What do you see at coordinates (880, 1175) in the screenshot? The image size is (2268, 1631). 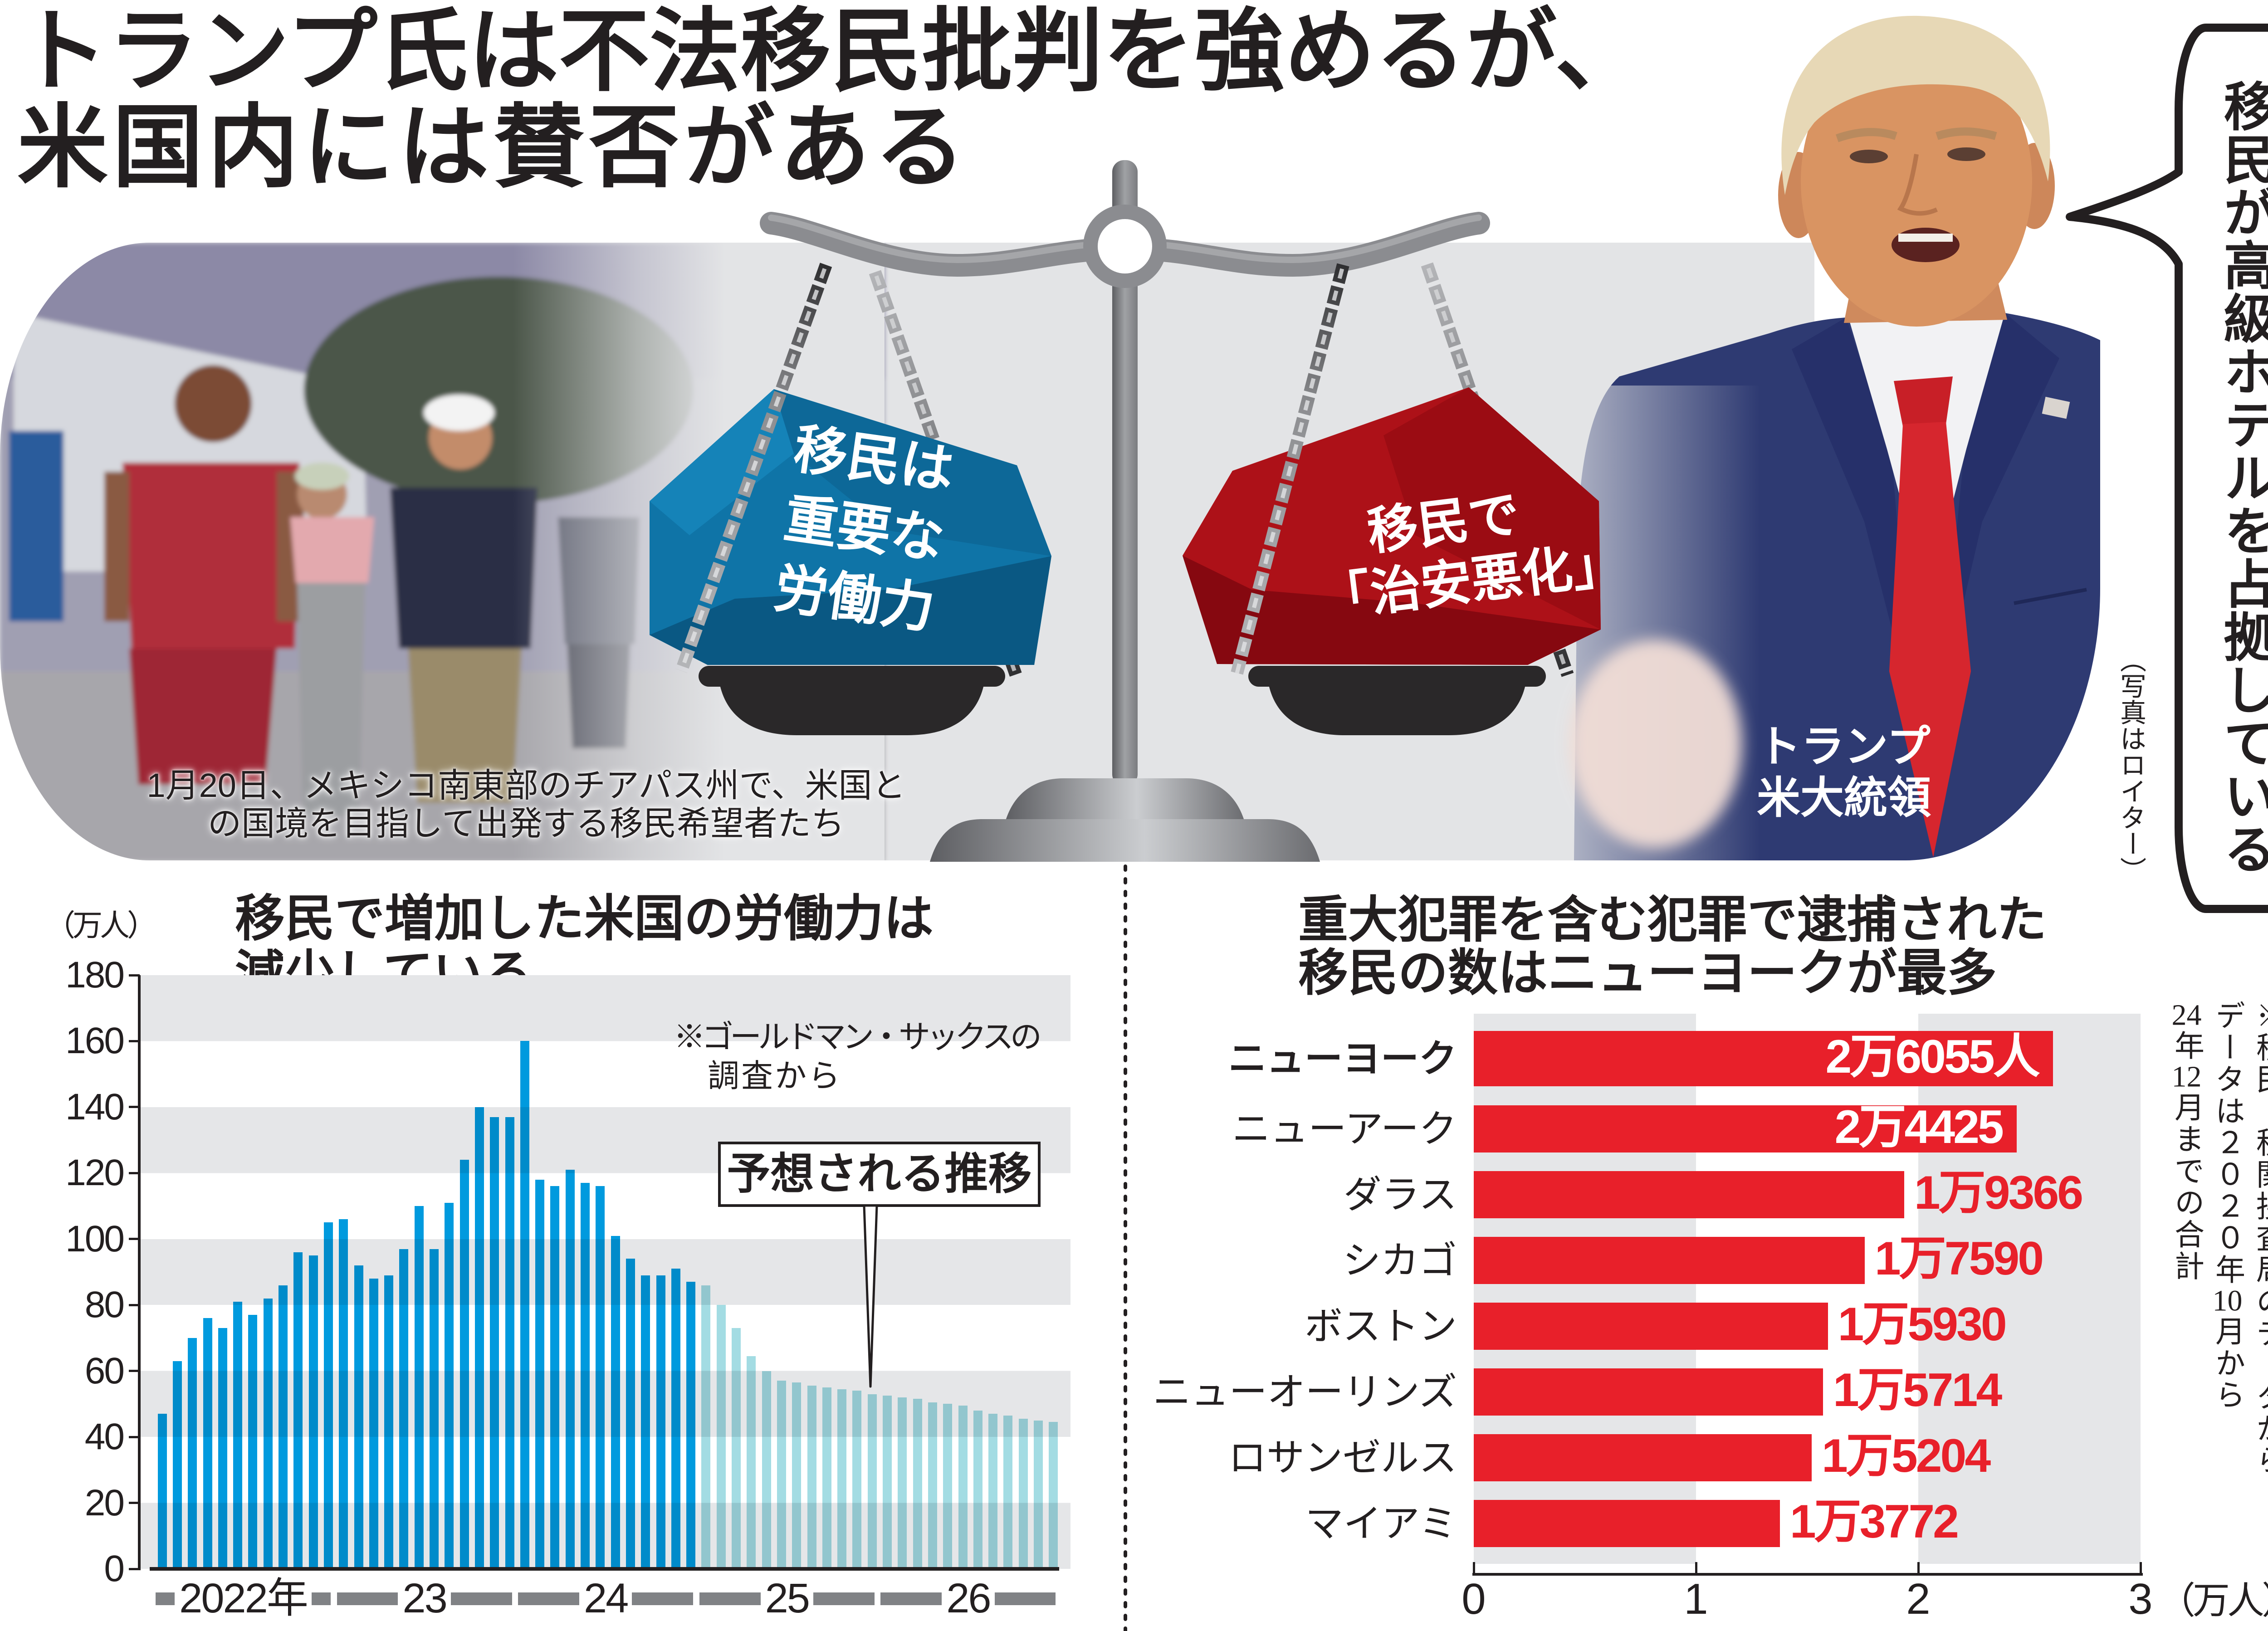 I see `projection-legend-box: 予想される推移` at bounding box center [880, 1175].